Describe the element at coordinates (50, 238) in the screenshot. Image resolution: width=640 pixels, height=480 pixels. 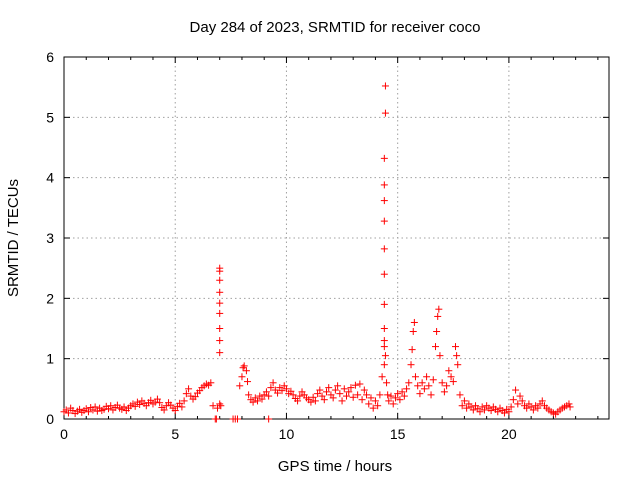
I see `y-tick-label: 3` at that location.